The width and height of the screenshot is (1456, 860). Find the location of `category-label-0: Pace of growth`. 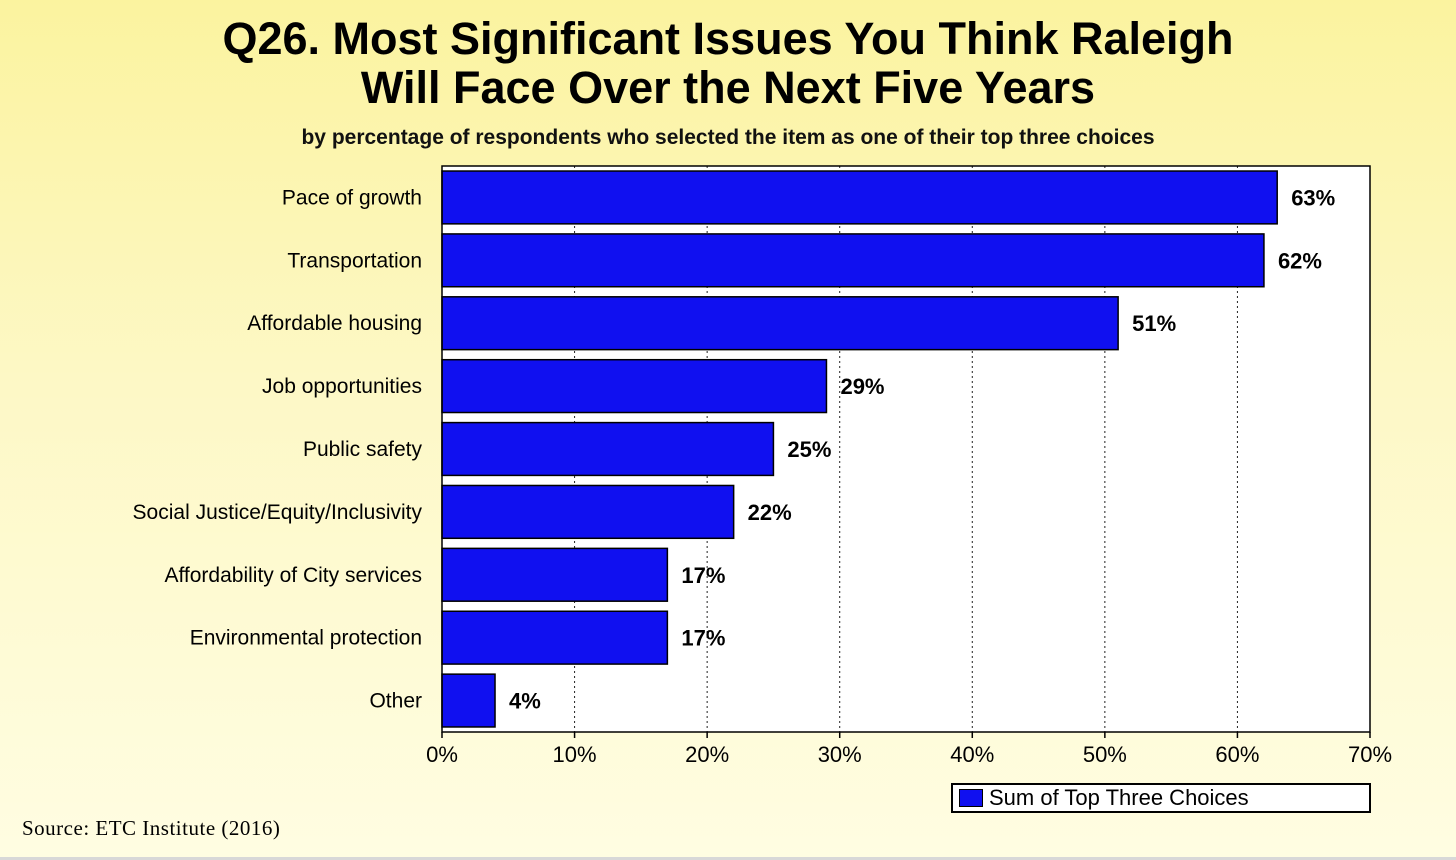

category-label-0: Pace of growth is located at coordinates (352, 197).